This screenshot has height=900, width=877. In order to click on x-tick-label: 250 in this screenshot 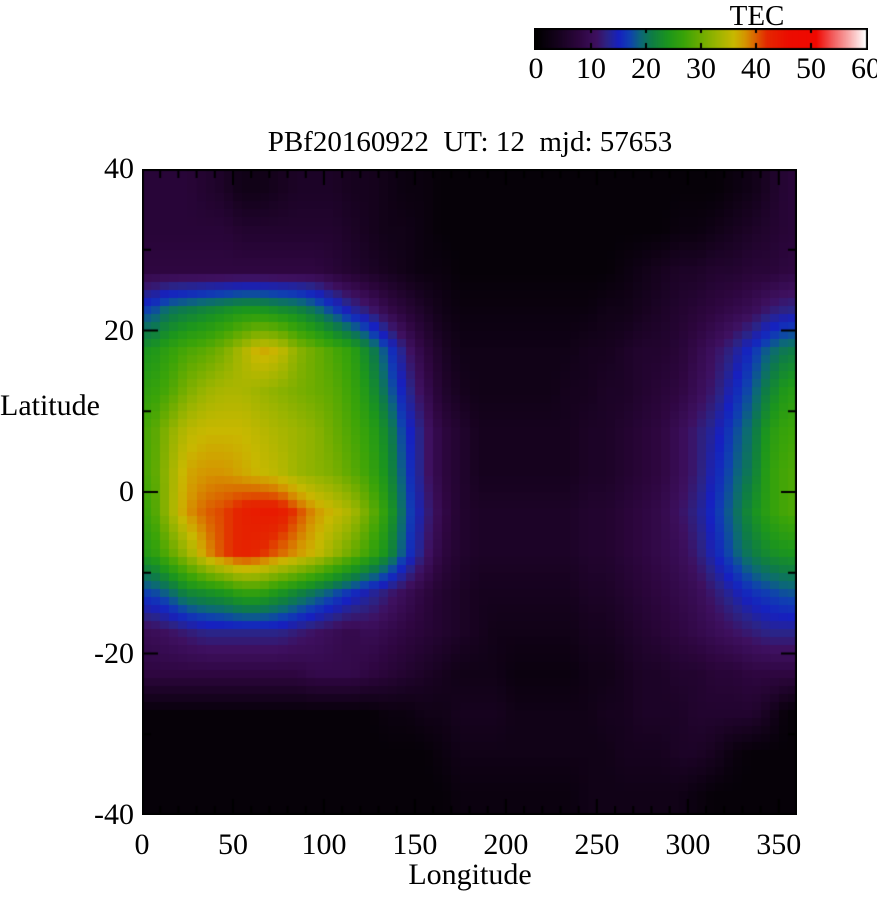, I will do `click(597, 844)`.